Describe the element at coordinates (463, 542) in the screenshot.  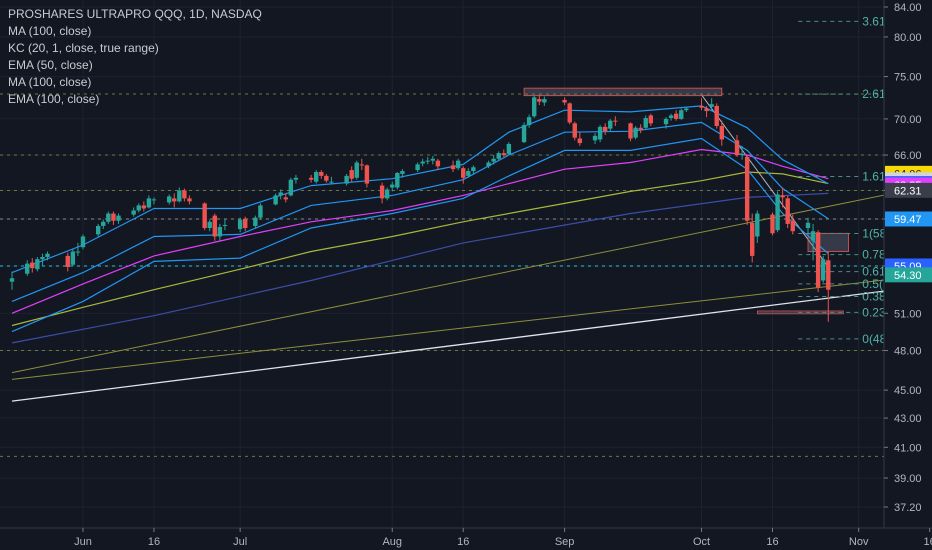
I see `time-tick-label: 16` at that location.